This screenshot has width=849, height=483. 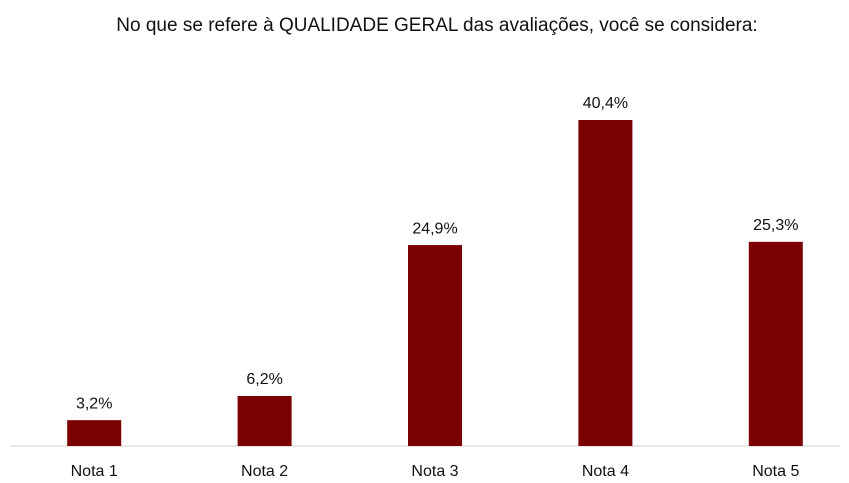 I want to click on data-label: 6,2%, so click(x=264, y=379).